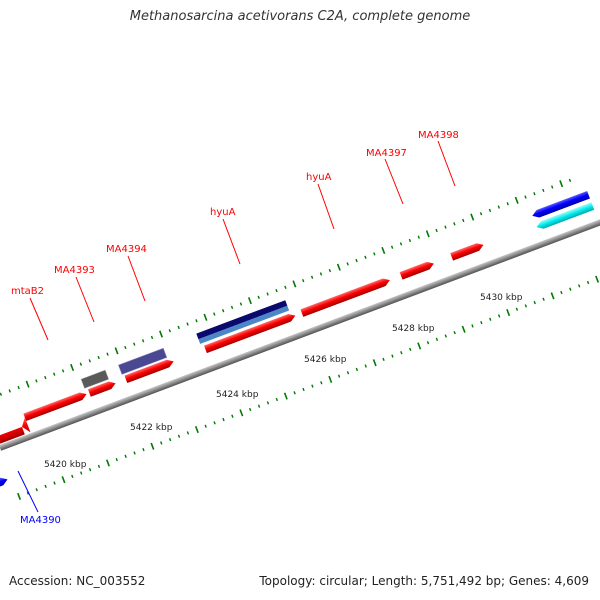  What do you see at coordinates (237, 395) in the screenshot?
I see `tick-label-5424: 5424 kbp` at bounding box center [237, 395].